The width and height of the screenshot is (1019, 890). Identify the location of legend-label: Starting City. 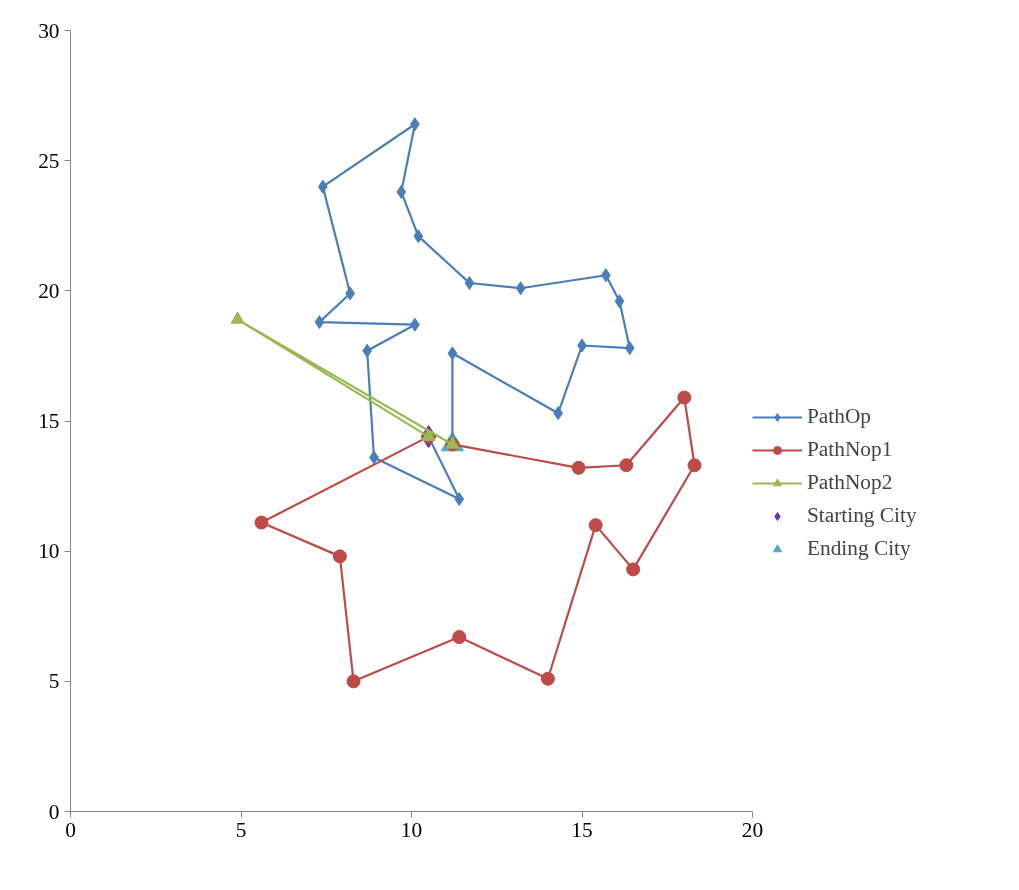
(862, 515).